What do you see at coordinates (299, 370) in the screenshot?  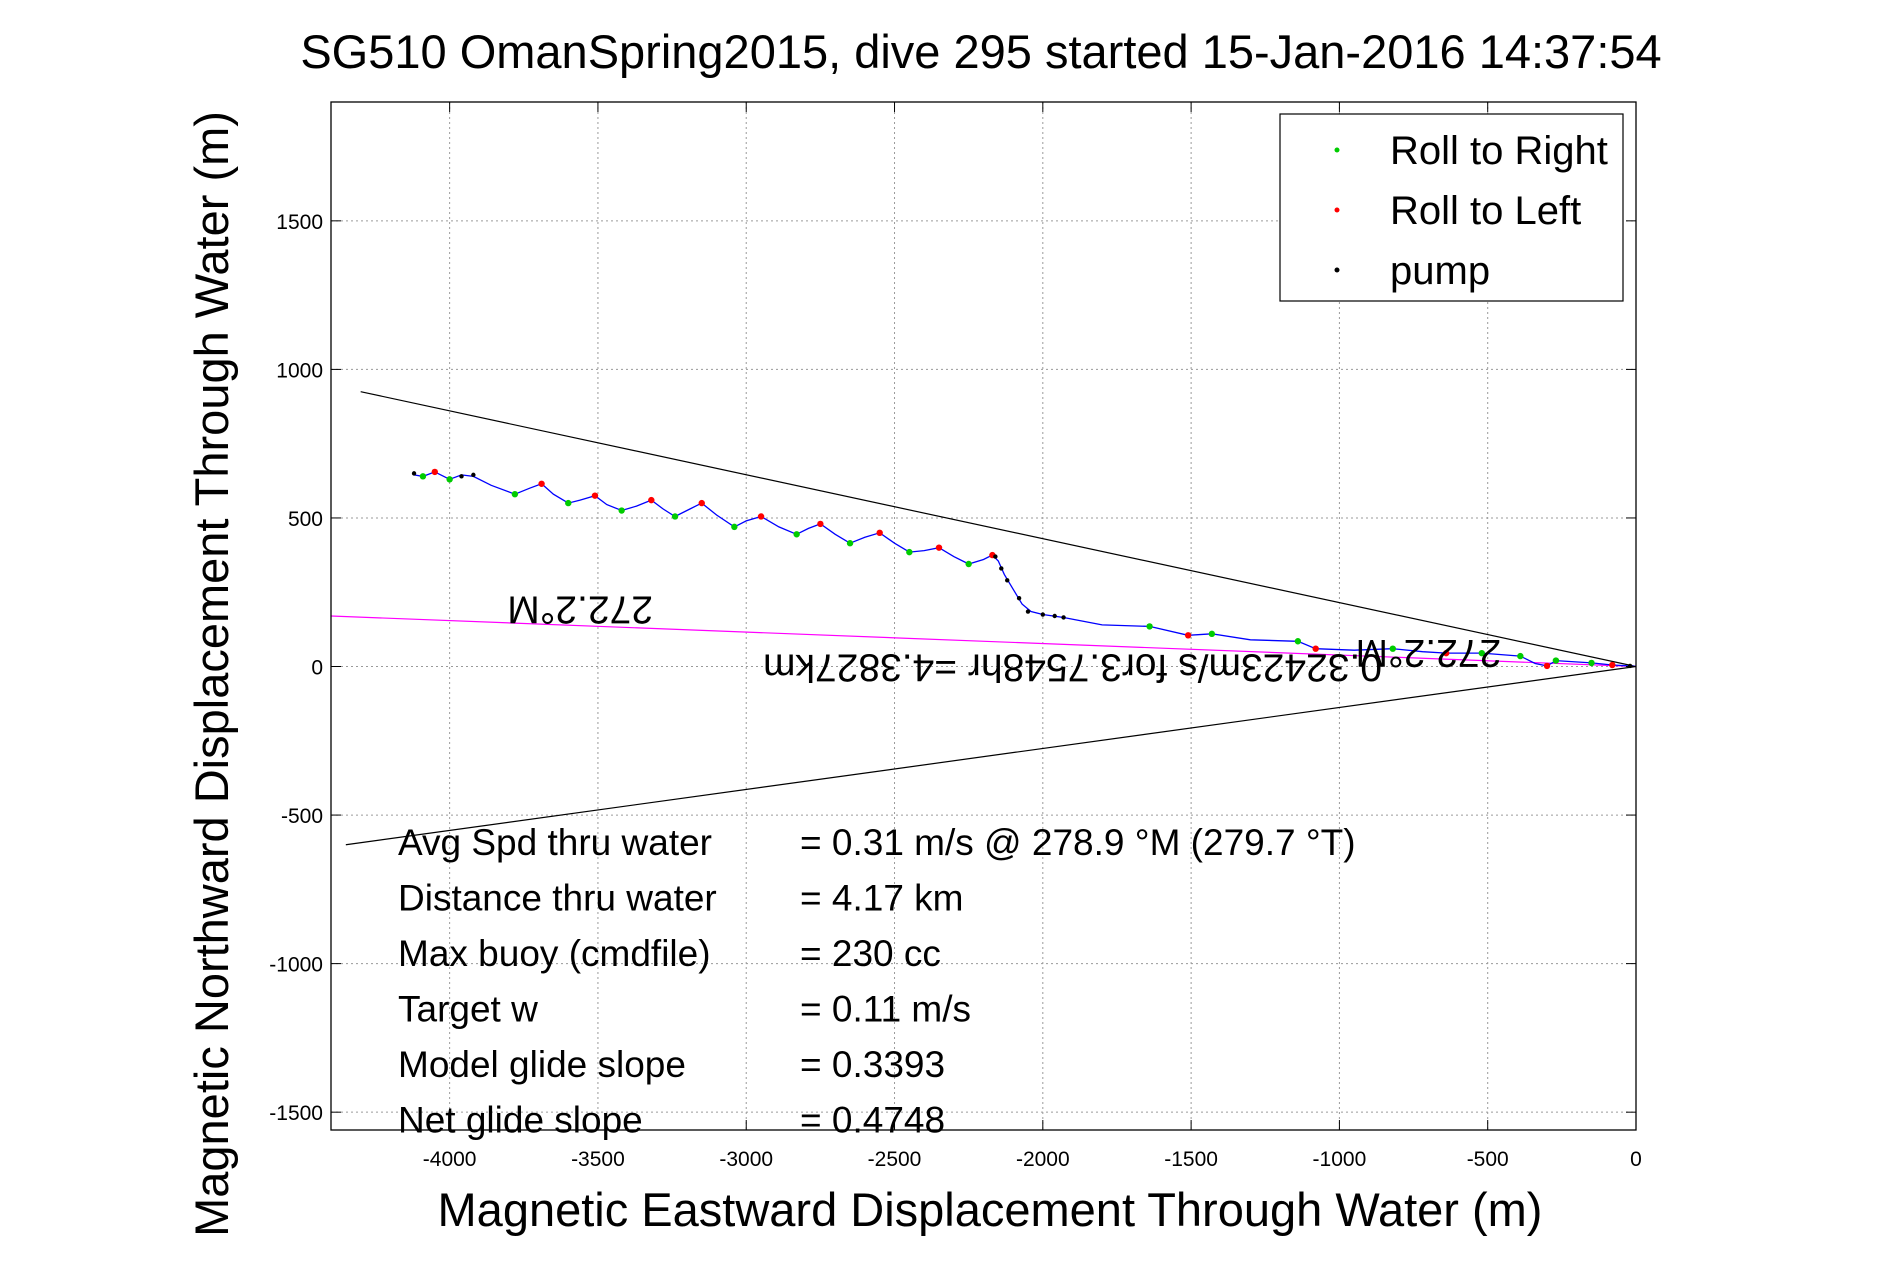 I see `y-tick-label: 1000` at bounding box center [299, 370].